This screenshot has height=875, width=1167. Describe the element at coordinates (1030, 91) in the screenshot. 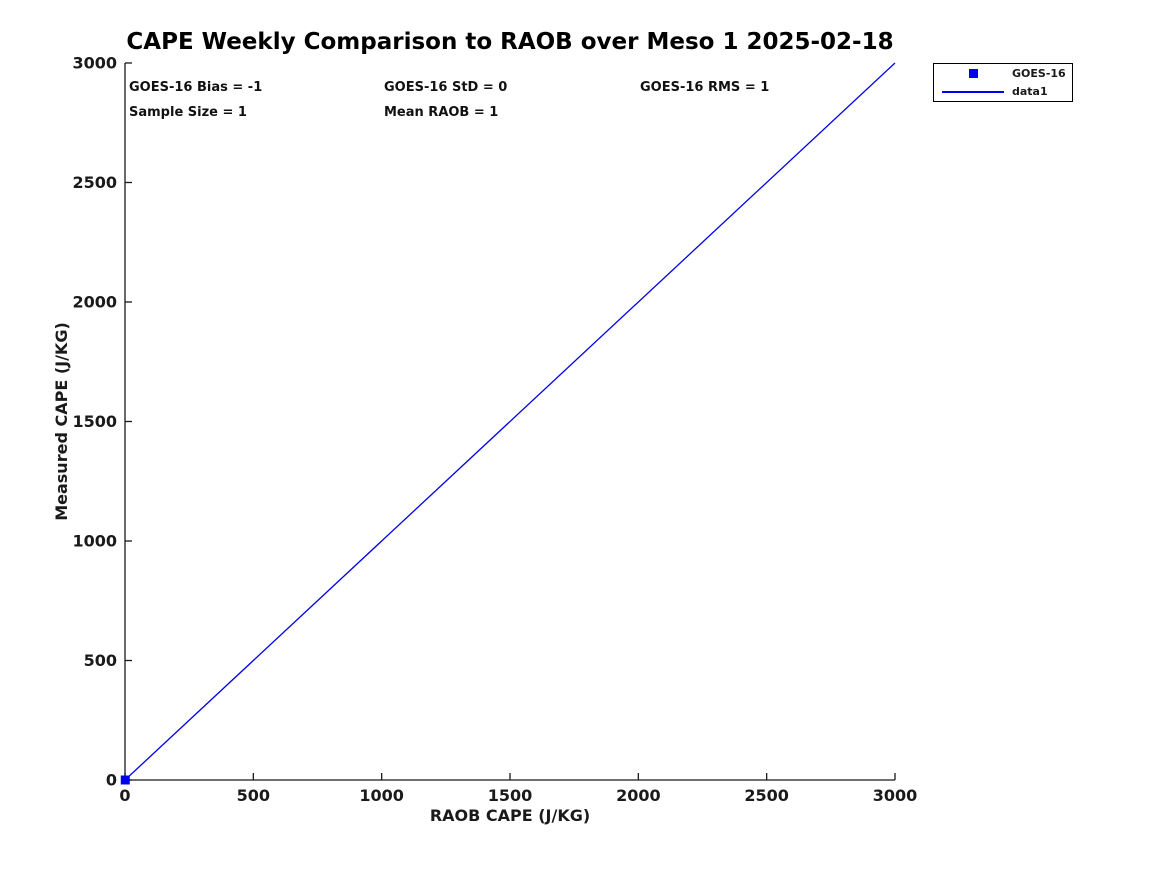

I see `legend-label-data1: data1` at that location.